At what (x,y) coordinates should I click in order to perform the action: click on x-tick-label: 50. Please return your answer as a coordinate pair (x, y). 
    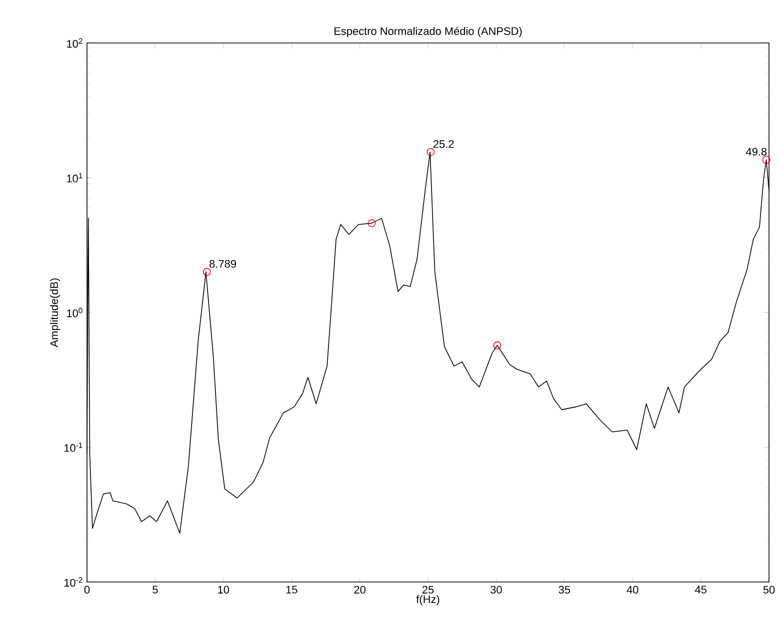
    Looking at the image, I should click on (769, 590).